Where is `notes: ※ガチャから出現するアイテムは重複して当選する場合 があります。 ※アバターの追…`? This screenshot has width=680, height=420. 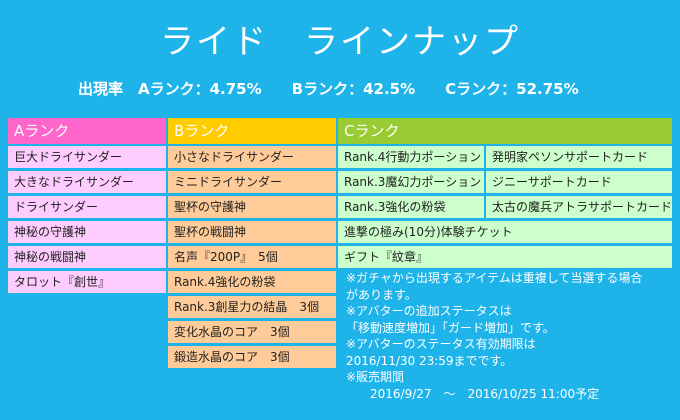 notes: ※ガチャから出現するアイテムは重複して当選する場合 があります。 ※アバターの追… is located at coordinates (494, 336).